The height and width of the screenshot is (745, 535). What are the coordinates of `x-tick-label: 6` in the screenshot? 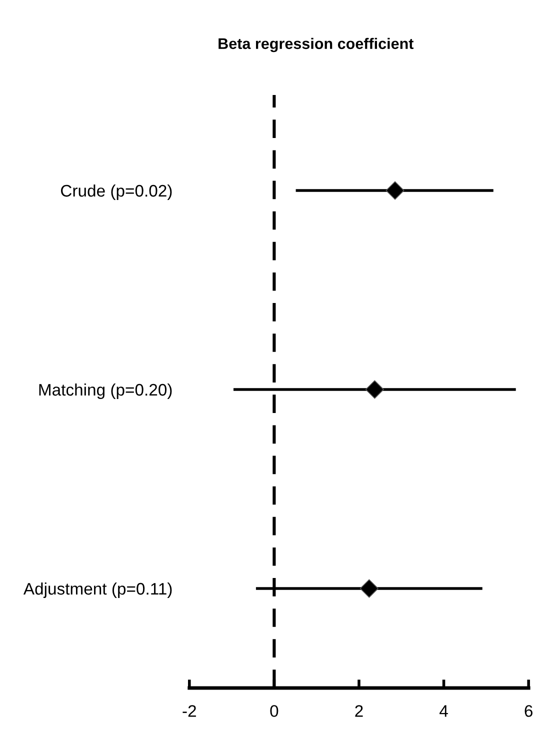 It's located at (528, 711).